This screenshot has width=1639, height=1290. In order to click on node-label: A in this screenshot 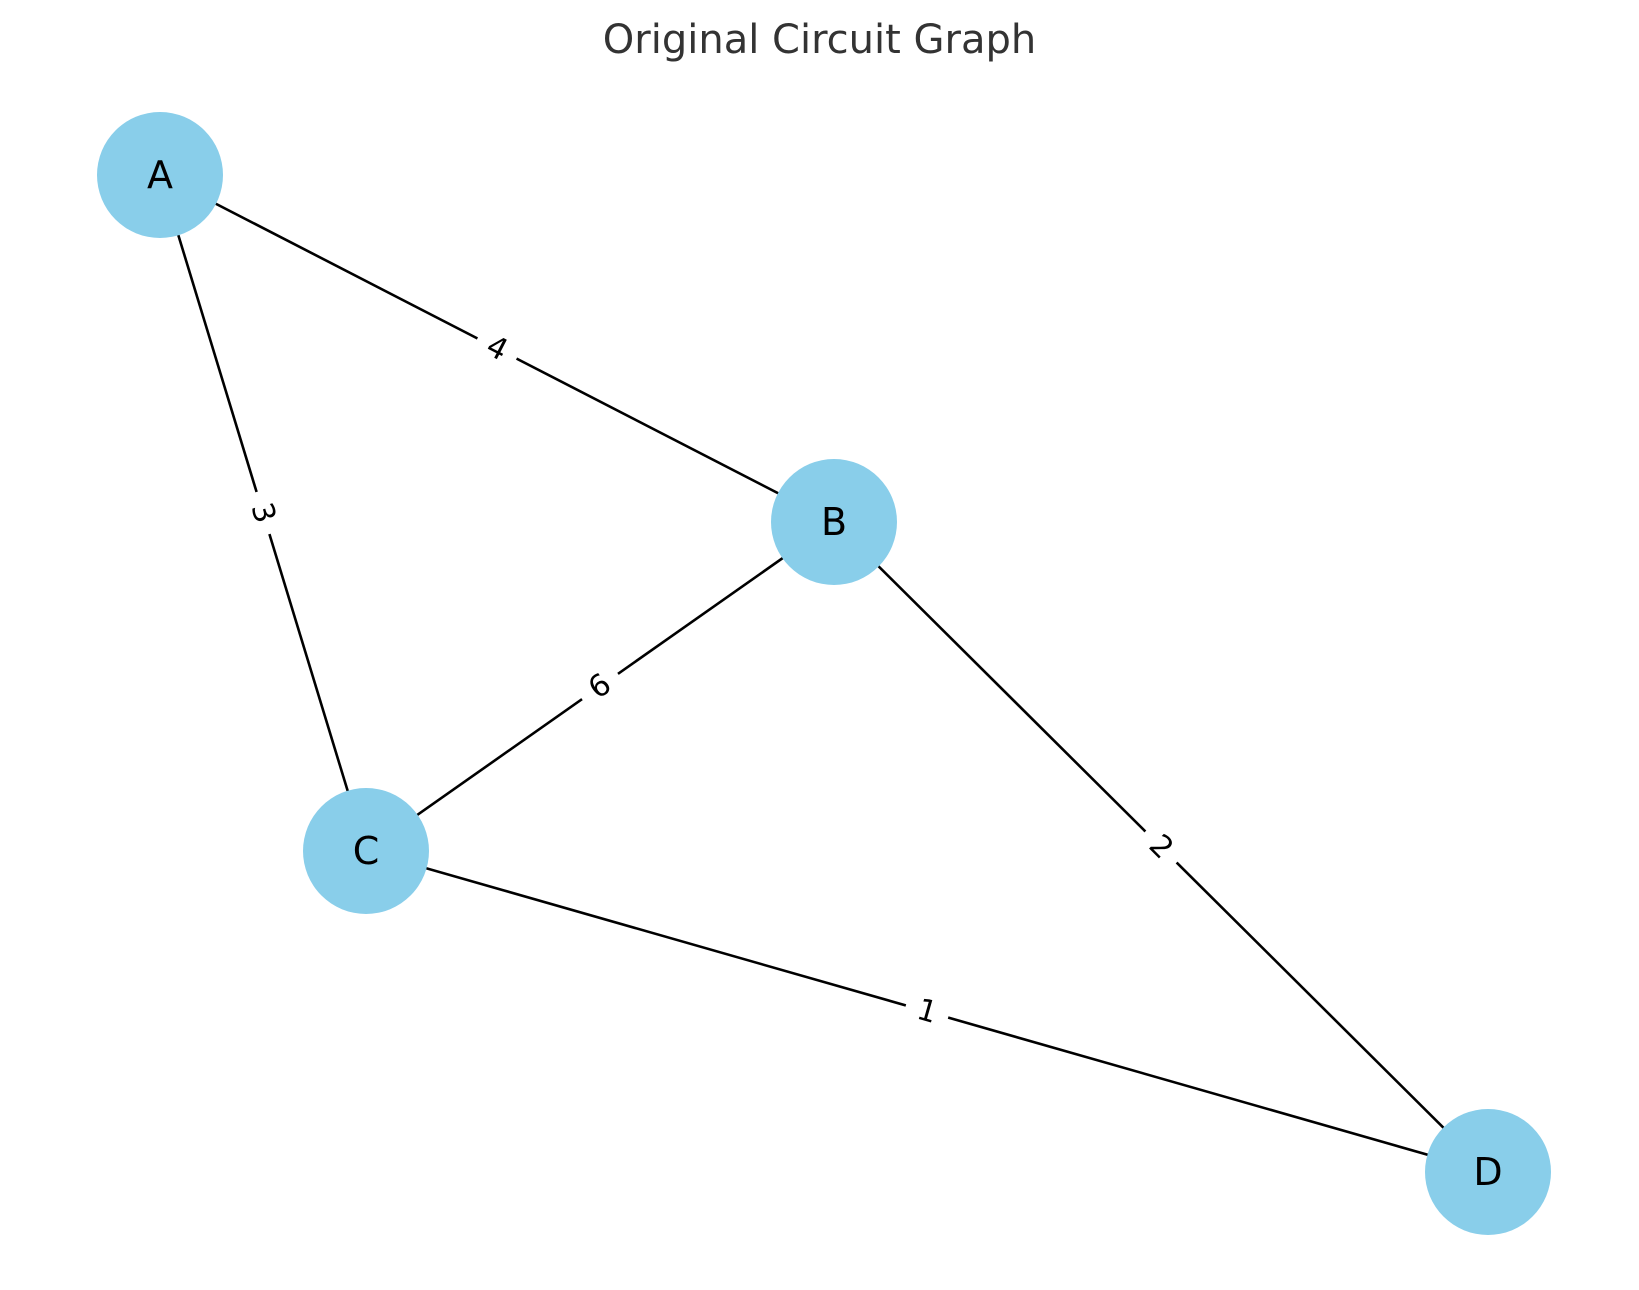, I will do `click(160, 175)`.